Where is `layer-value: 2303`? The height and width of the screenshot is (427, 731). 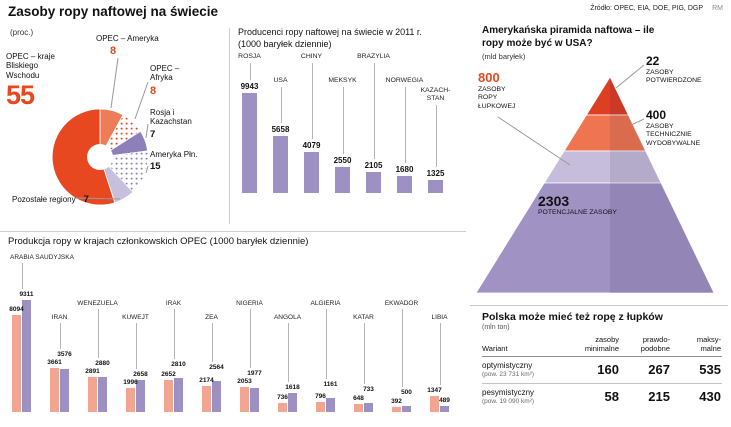
layer-value: 2303 is located at coordinates (554, 201).